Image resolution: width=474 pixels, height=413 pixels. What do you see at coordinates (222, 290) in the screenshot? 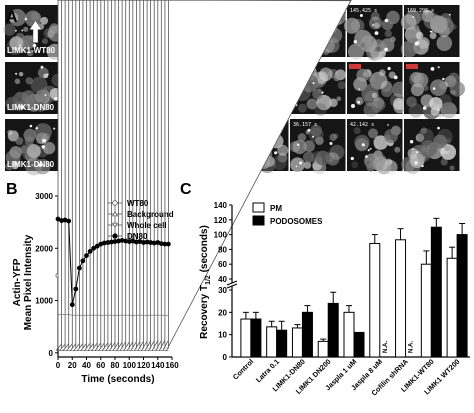
I see `y-tick-label: 30` at bounding box center [222, 290].